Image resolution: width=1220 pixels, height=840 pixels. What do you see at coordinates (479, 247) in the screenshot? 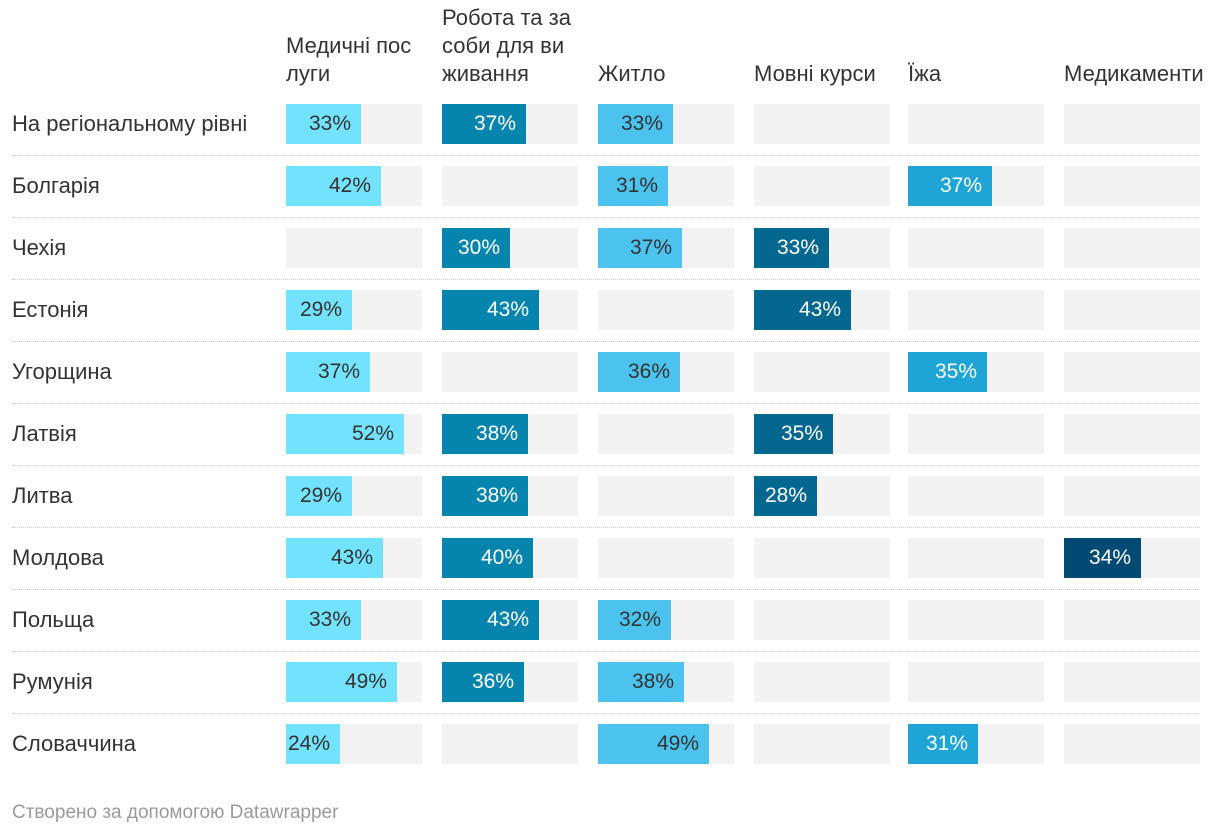
I see `value-label: 30%` at bounding box center [479, 247].